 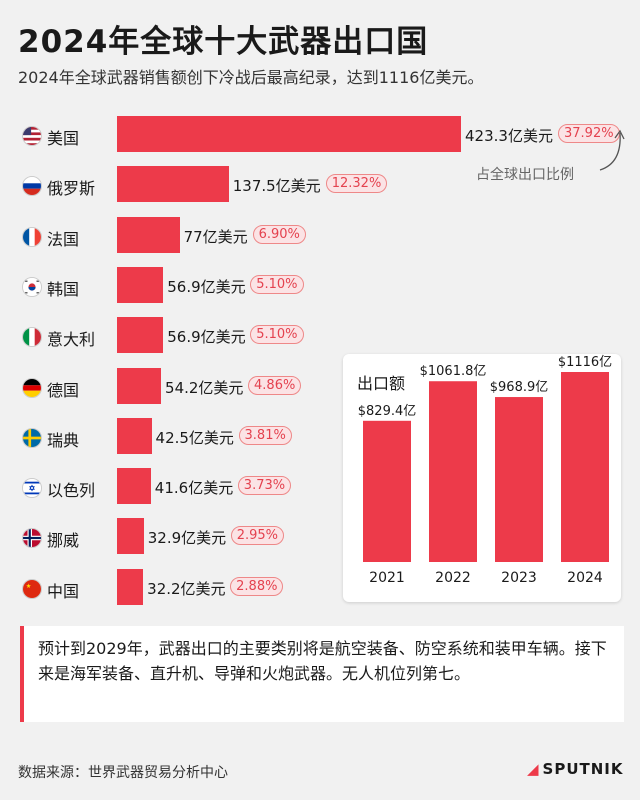 I want to click on country-row: 美国 423.3亿美元 37.92%, so click(x=320, y=134).